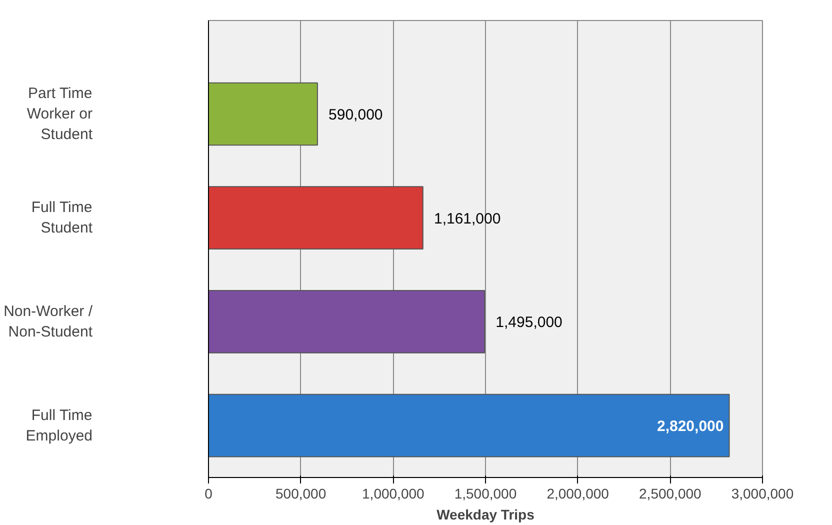 Image resolution: width=832 pixels, height=525 pixels. What do you see at coordinates (49, 321) in the screenshot?
I see `y-tick-label: Non-Worker / Non-Student` at bounding box center [49, 321].